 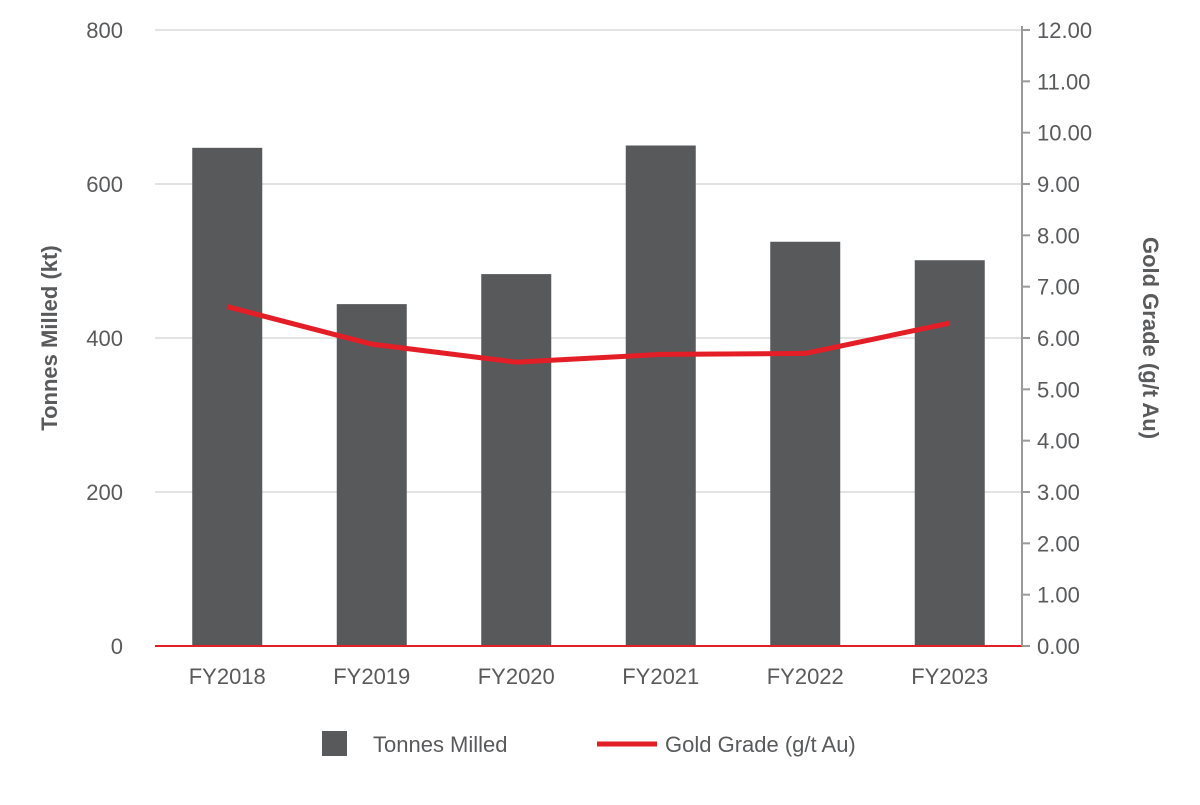 What do you see at coordinates (372, 475) in the screenshot?
I see `bar-fy2019` at bounding box center [372, 475].